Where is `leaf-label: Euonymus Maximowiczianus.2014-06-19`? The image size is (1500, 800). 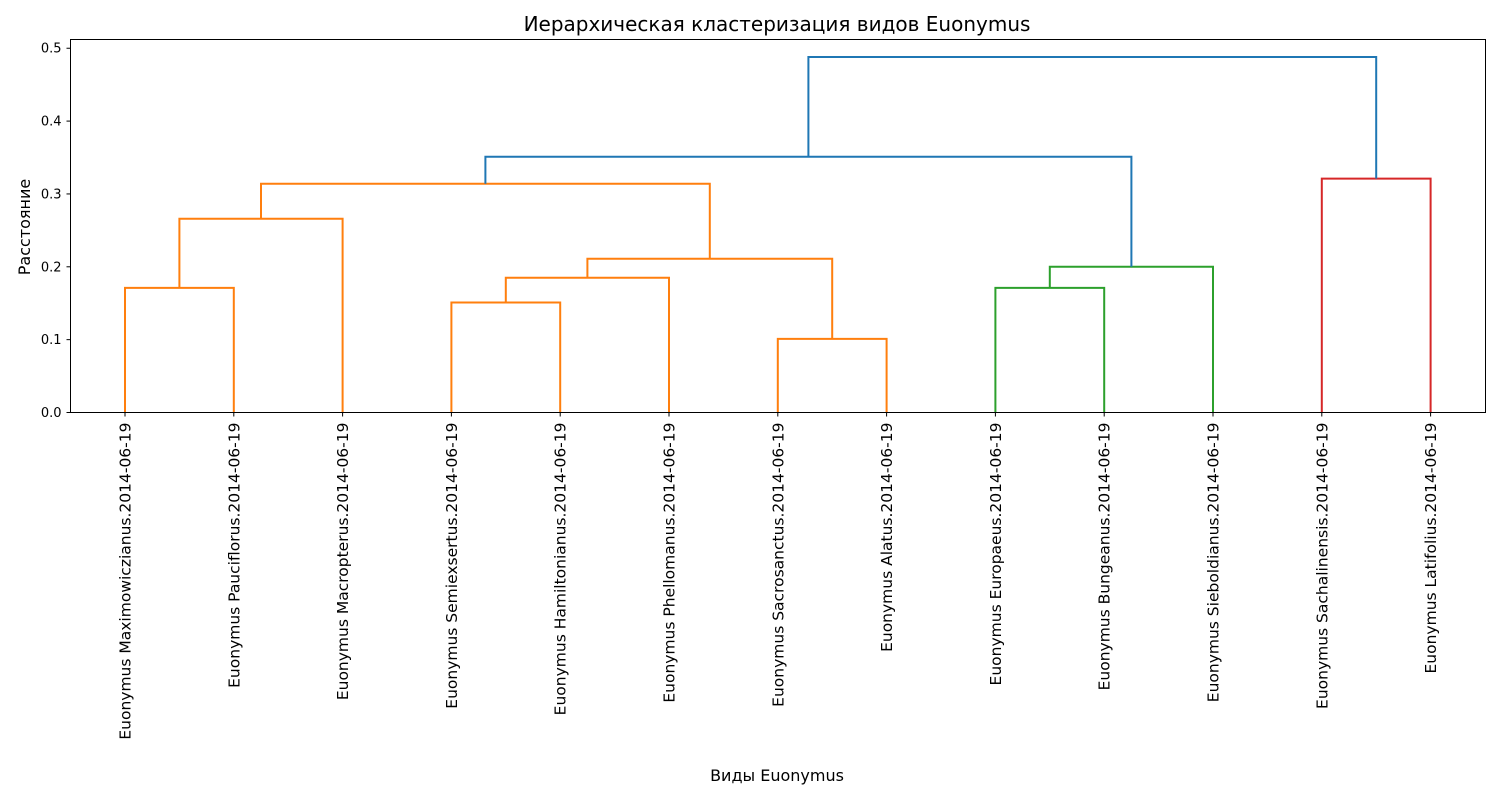 leaf-label: Euonymus Maximowiczianus.2014-06-19 is located at coordinates (126, 581).